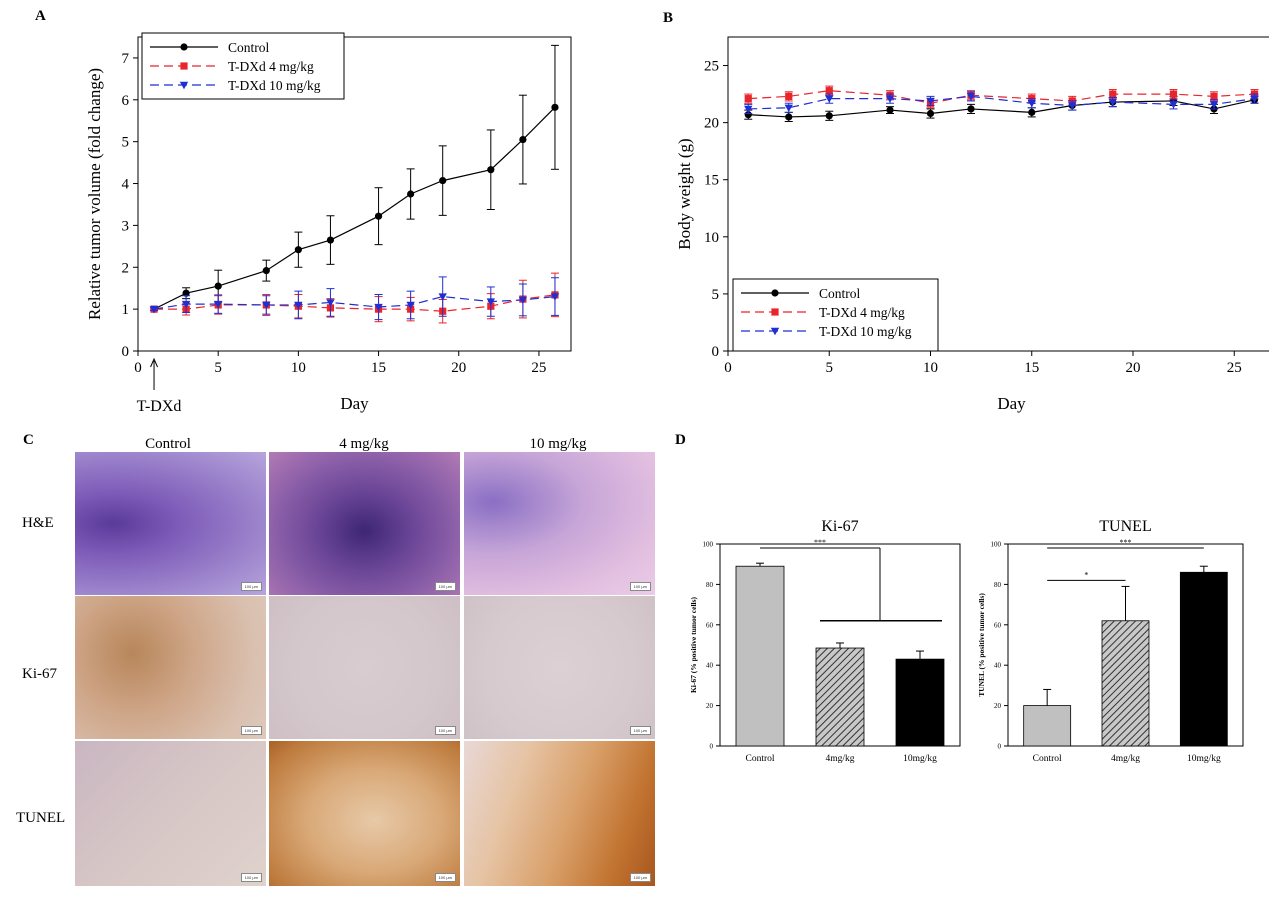 This screenshot has width=1269, height=906. I want to click on y-tick-label: 100, so click(708, 545).